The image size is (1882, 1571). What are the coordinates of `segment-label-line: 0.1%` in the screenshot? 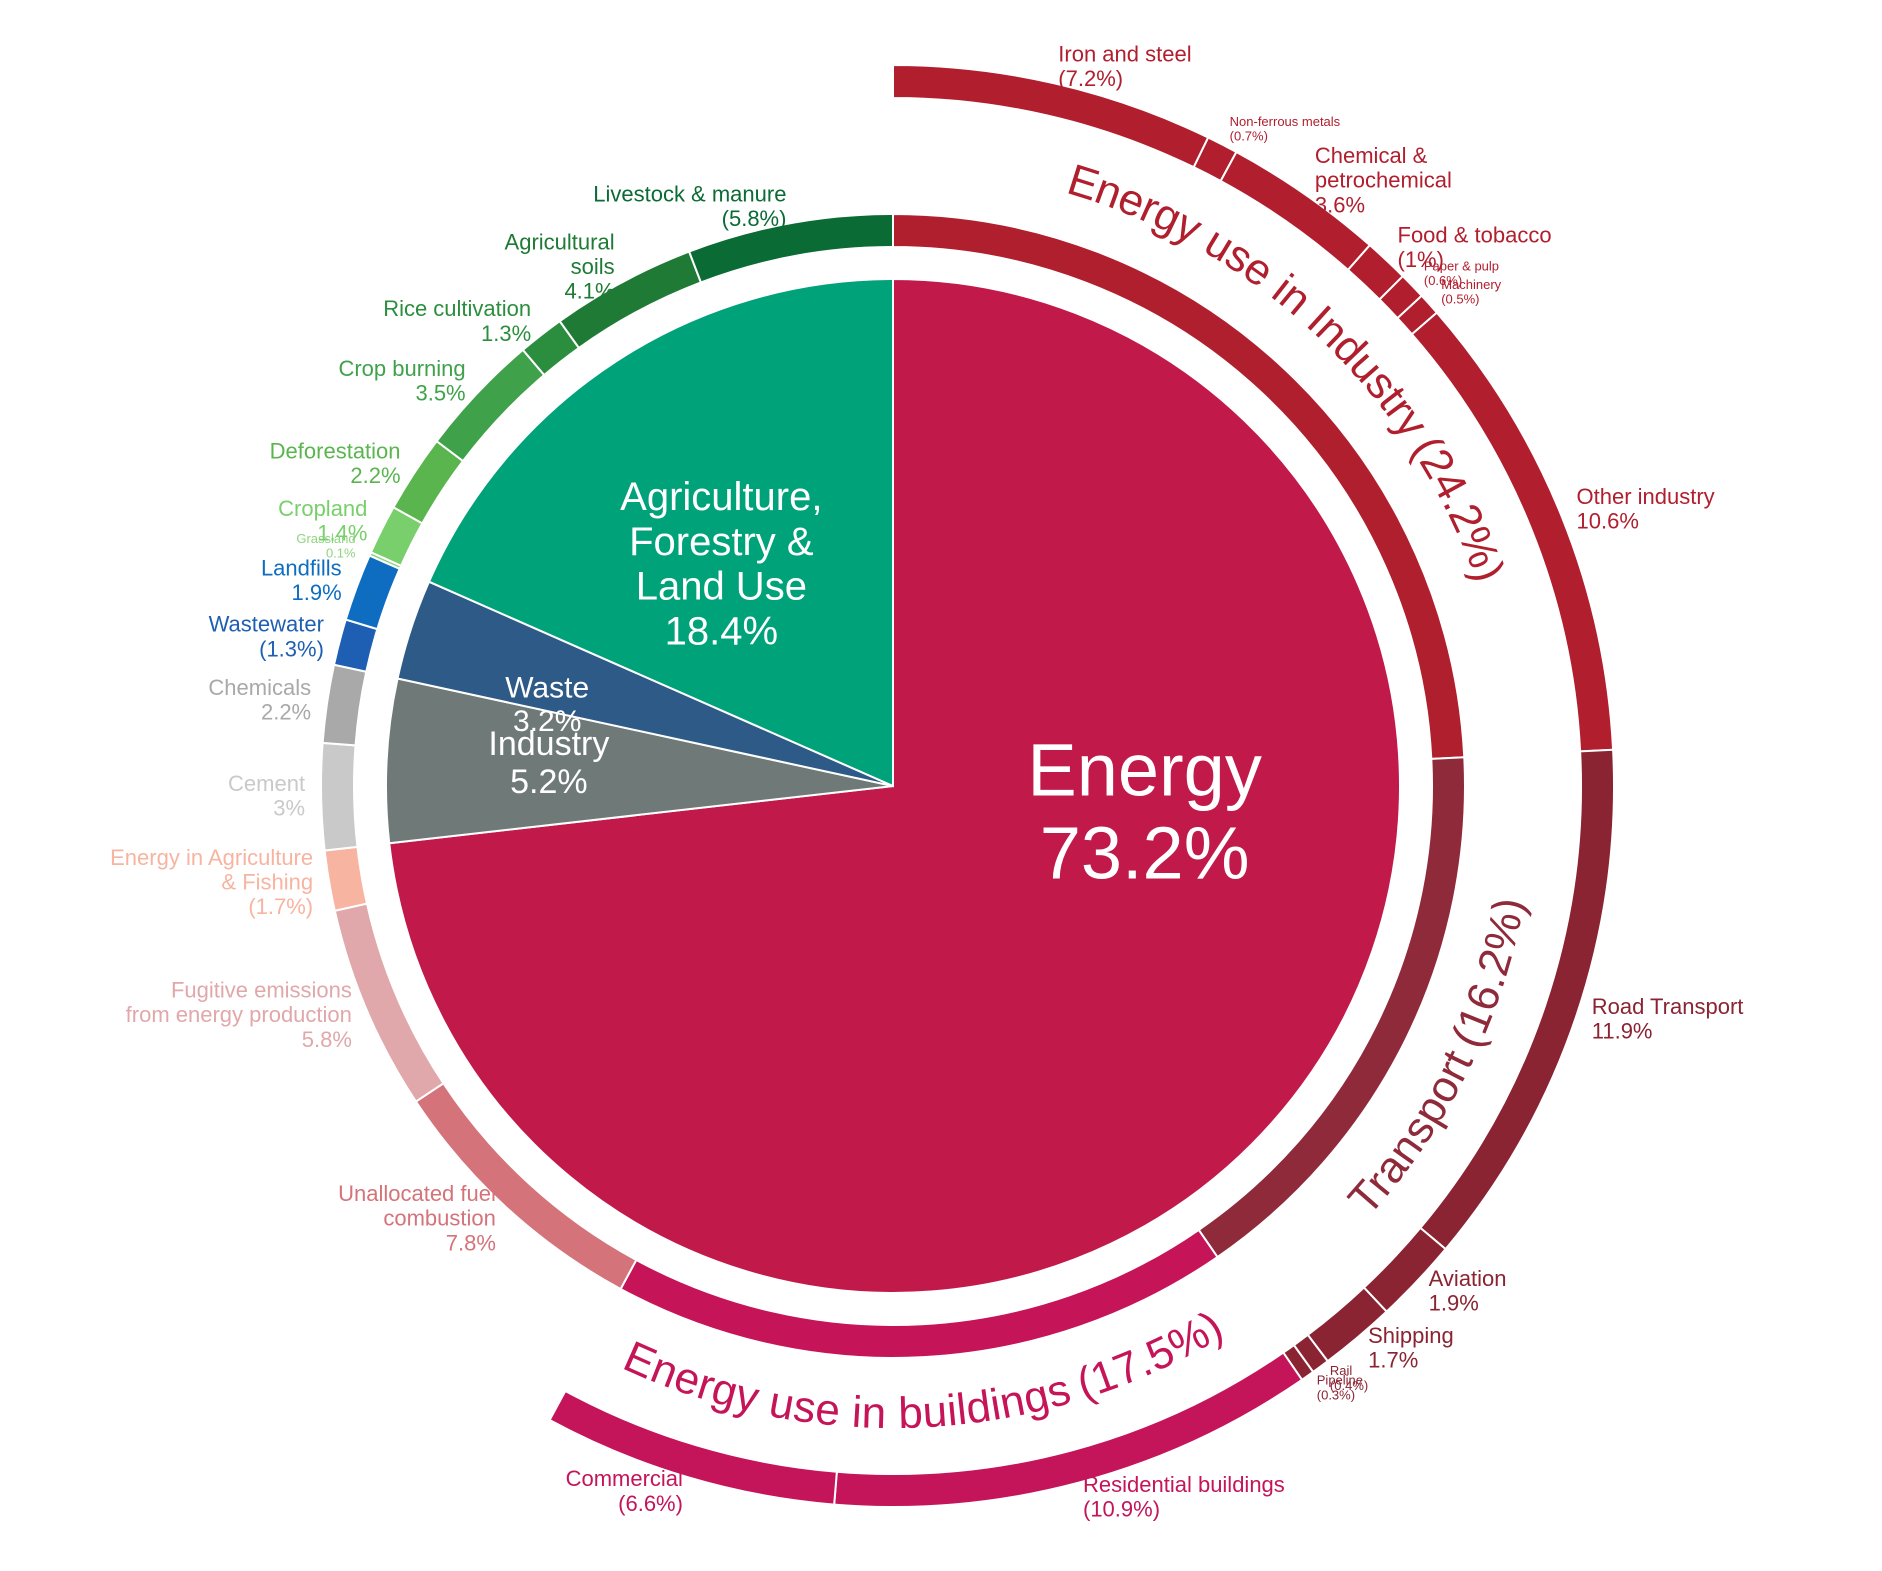 It's located at (341, 553).